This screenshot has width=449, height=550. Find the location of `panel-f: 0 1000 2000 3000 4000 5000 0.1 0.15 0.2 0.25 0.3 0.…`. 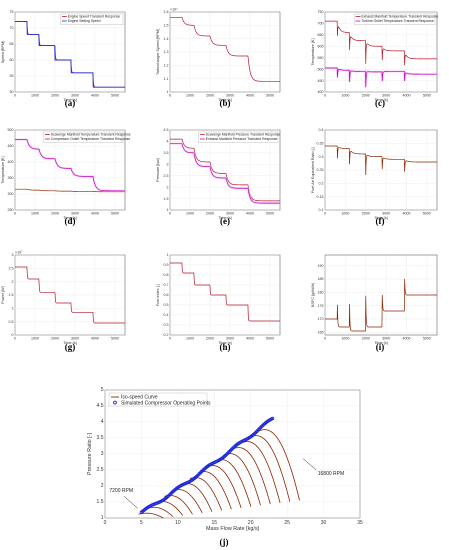

panel-f: 0 1000 2000 3000 4000 5000 0.1 0.15 0.2 0.25 0.3 0.… is located at coordinates (374, 174).